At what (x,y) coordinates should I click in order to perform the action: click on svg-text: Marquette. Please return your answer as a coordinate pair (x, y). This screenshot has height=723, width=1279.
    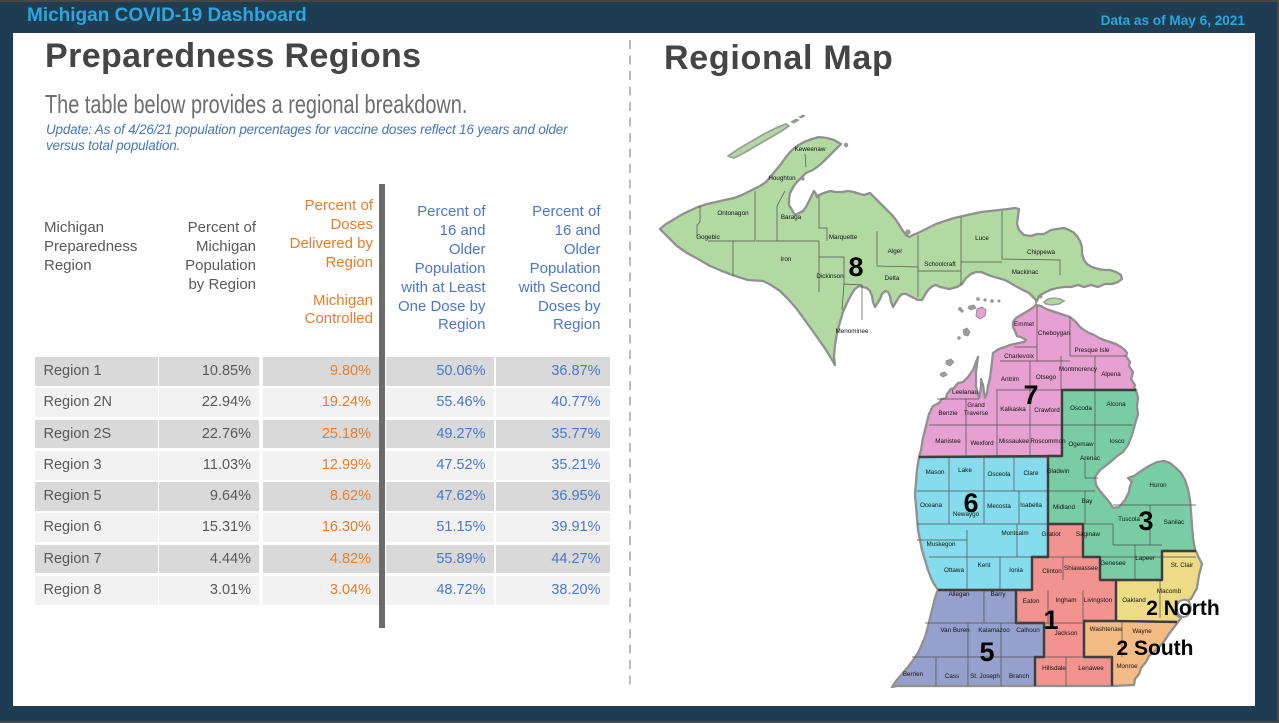
    Looking at the image, I should click on (843, 237).